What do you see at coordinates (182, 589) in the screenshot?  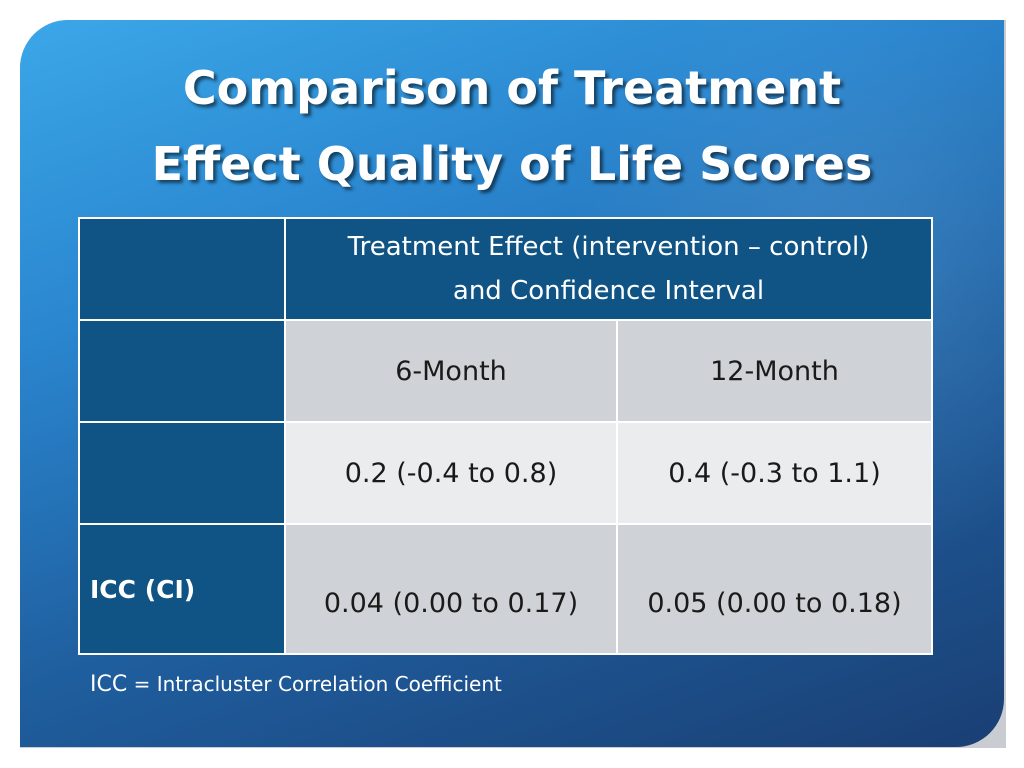 I see `icc-label: ICC (CI)` at bounding box center [182, 589].